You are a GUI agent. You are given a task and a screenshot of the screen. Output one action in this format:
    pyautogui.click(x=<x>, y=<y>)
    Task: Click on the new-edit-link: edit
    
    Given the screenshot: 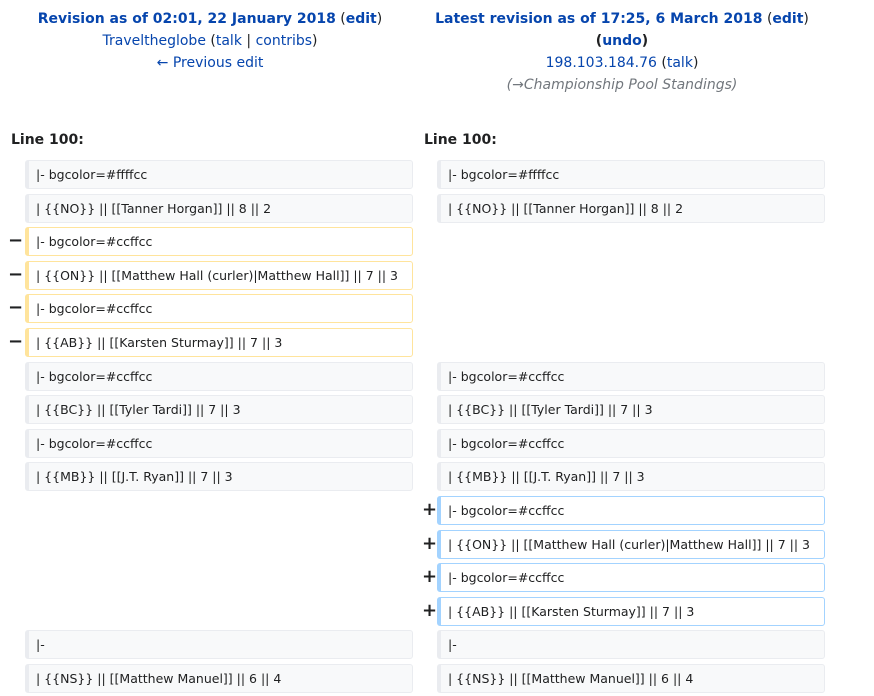 What is the action you would take?
    pyautogui.click(x=788, y=19)
    